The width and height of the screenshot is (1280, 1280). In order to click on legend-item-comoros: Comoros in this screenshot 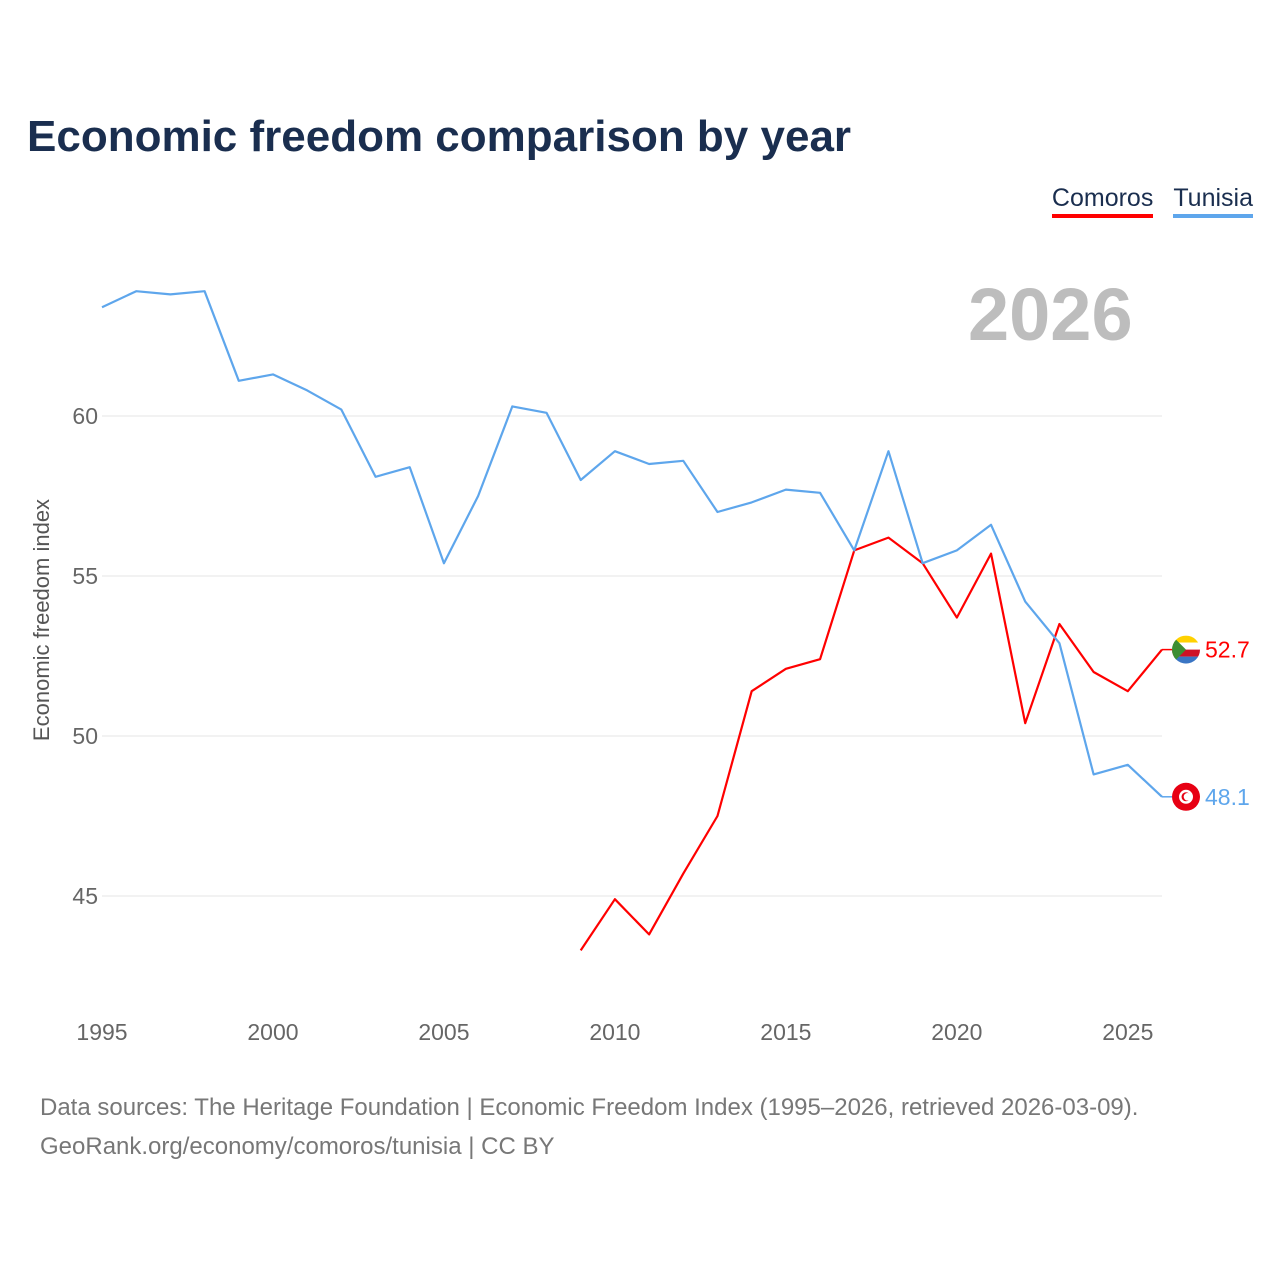, I will do `click(1102, 201)`.